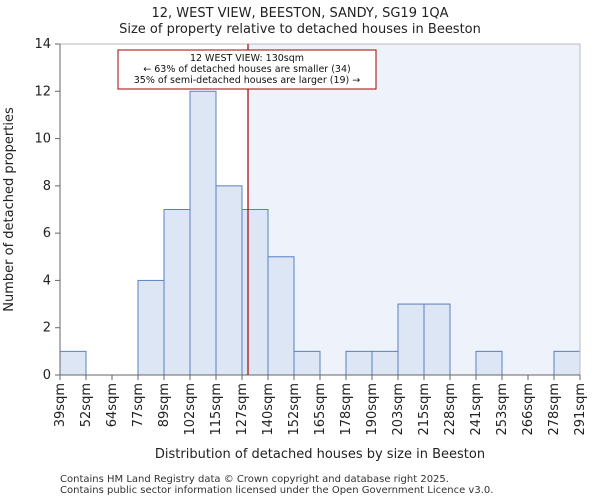 This screenshot has height=500, width=600. I want to click on y-tick-label: 2, so click(47, 328).